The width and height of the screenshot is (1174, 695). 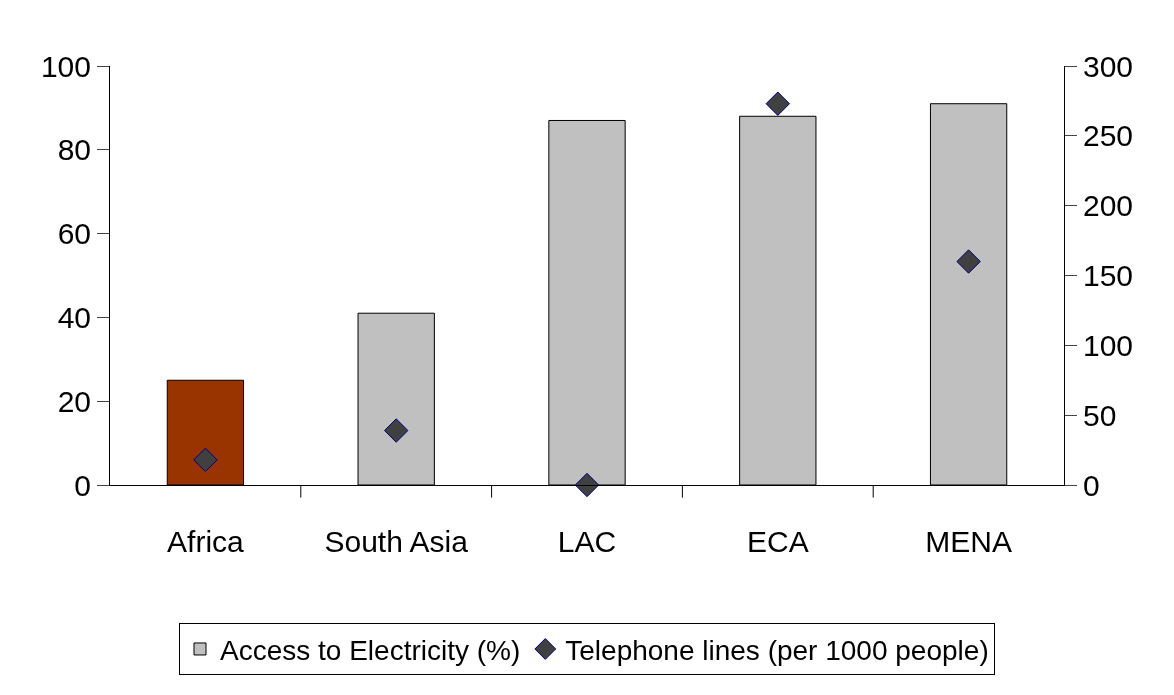 I want to click on y2-tick-label: 250, so click(x=1108, y=136).